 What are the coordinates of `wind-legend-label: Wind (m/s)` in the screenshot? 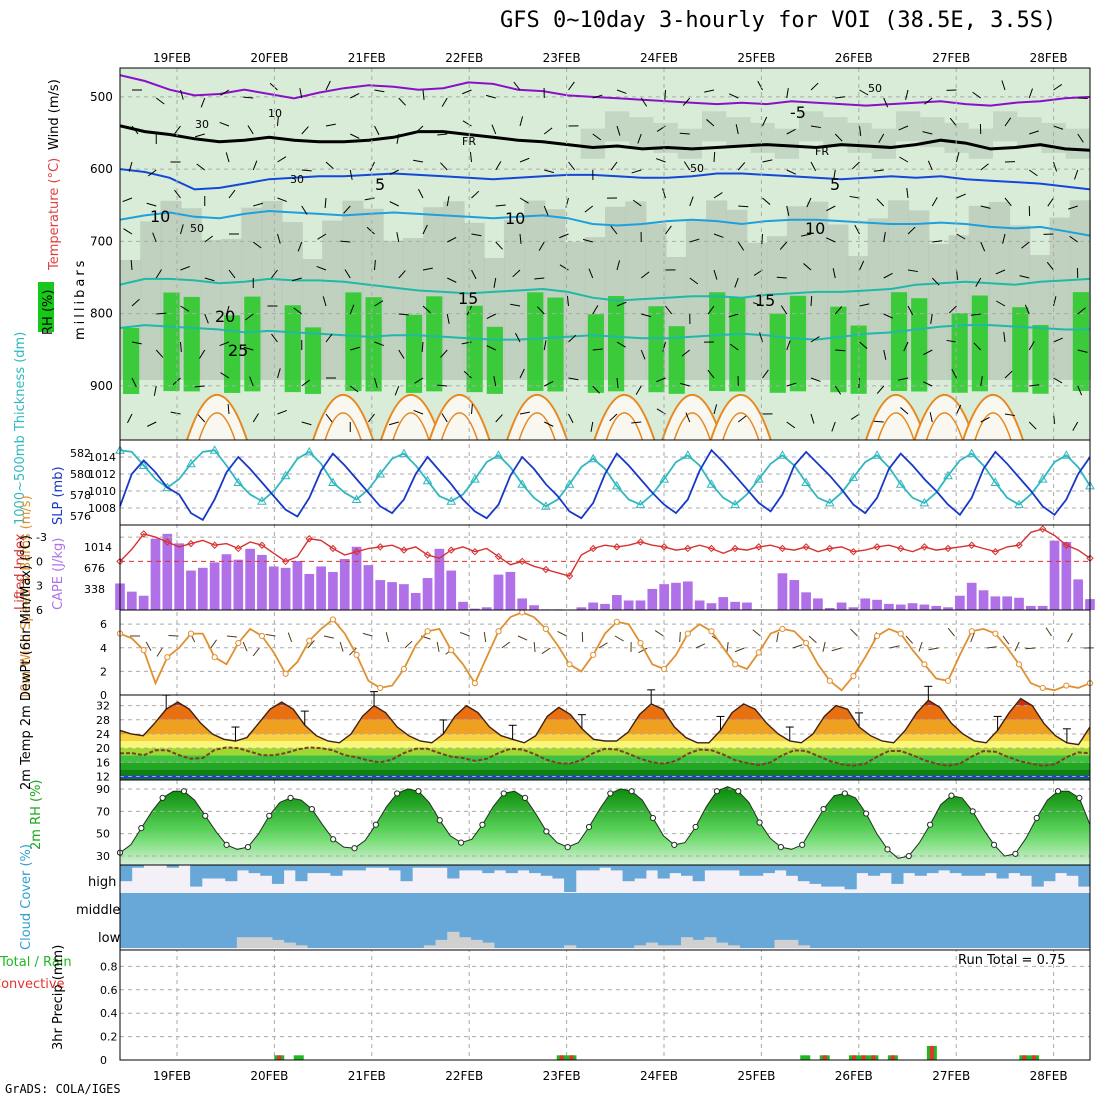 It's located at (54, 114).